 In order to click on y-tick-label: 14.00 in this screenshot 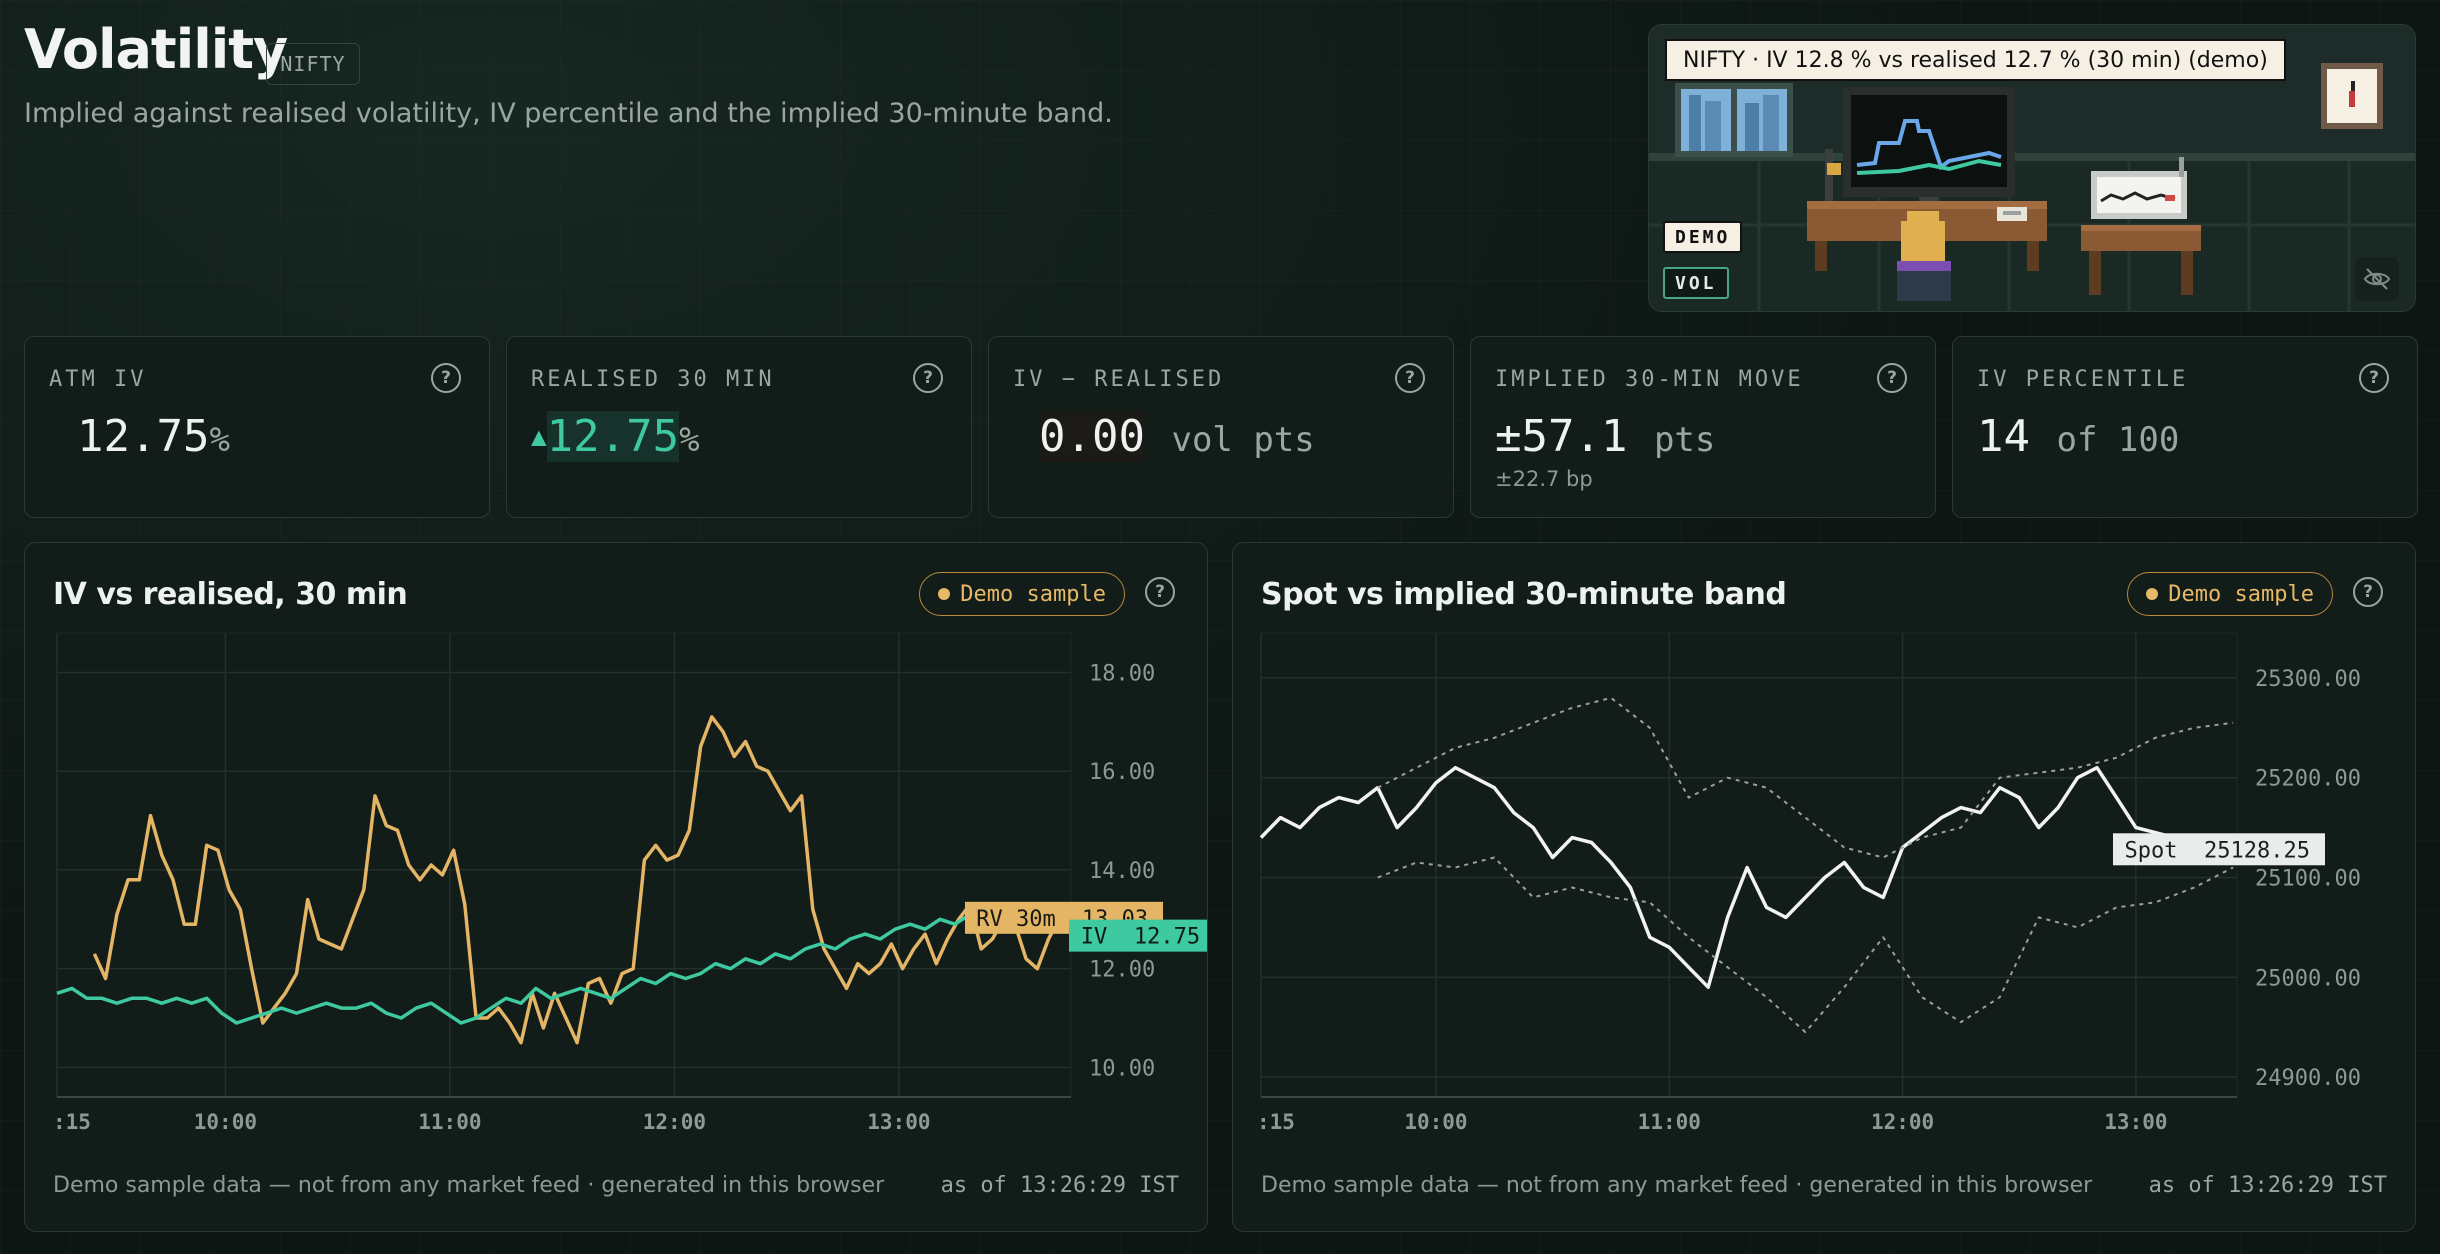, I will do `click(1122, 871)`.